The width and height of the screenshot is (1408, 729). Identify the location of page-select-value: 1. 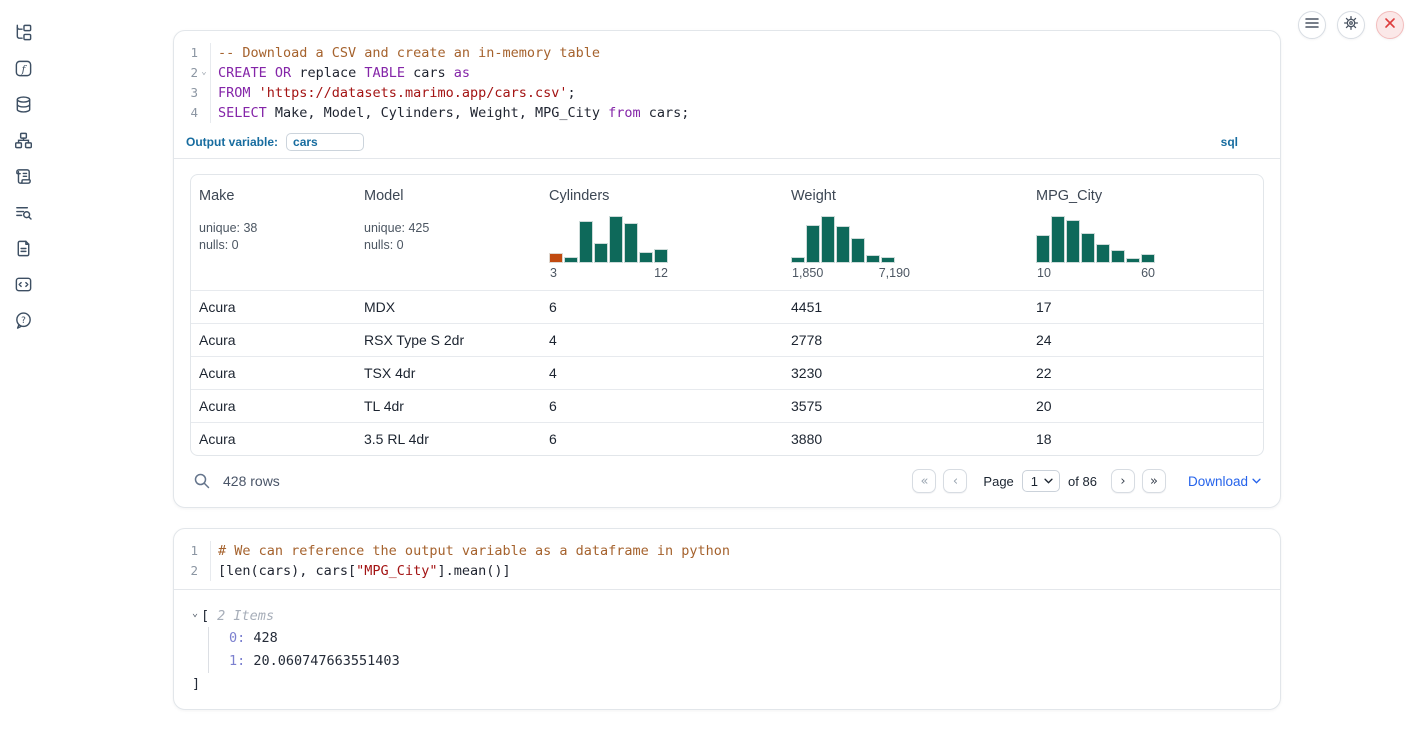
(1034, 481).